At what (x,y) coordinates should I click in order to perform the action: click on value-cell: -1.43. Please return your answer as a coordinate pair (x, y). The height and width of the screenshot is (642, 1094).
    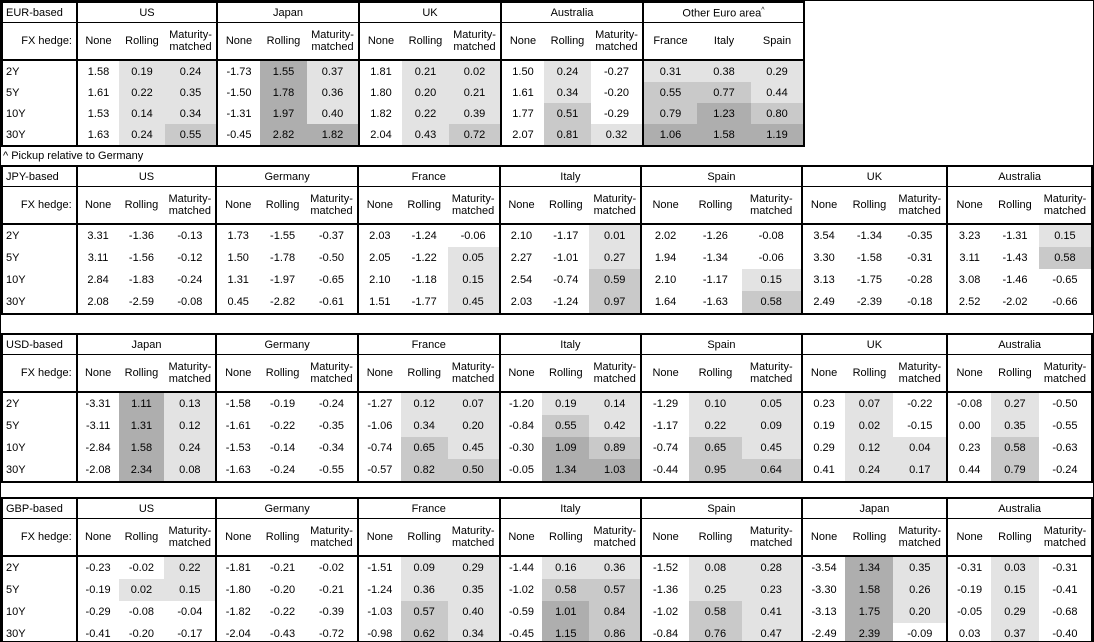
    Looking at the image, I should click on (1015, 258).